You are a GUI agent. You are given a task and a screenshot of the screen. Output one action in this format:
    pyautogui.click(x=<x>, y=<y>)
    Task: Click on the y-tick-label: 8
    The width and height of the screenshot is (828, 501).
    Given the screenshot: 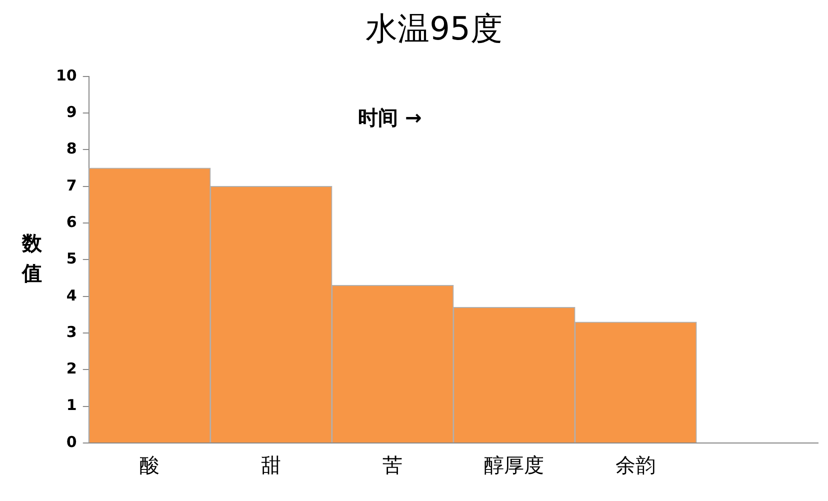 What is the action you would take?
    pyautogui.click(x=71, y=149)
    